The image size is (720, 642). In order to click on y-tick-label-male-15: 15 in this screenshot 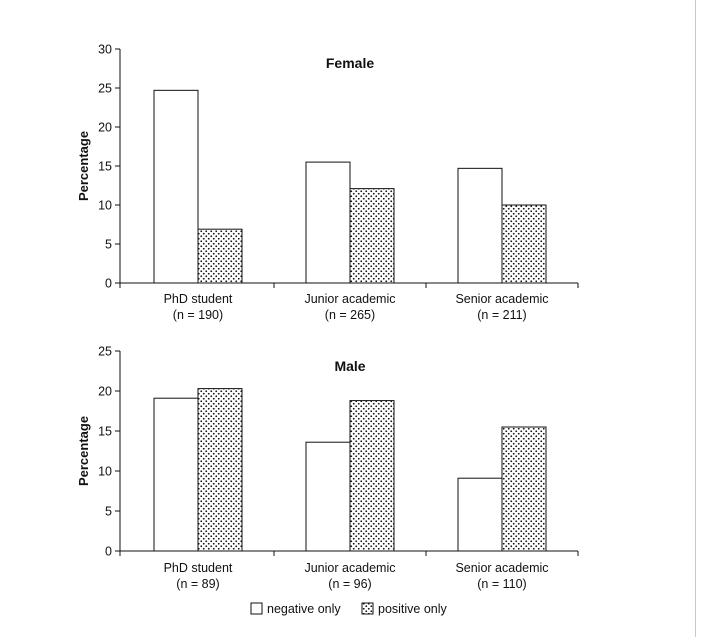, I will do `click(105, 432)`.